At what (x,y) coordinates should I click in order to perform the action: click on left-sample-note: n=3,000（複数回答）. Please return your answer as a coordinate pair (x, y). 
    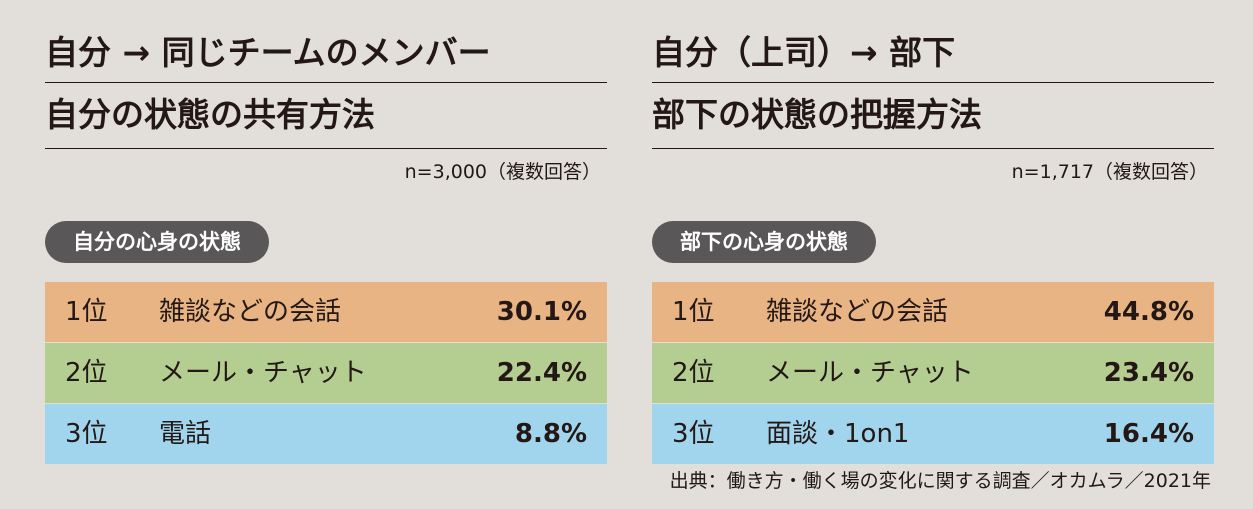
    Looking at the image, I should click on (502, 172).